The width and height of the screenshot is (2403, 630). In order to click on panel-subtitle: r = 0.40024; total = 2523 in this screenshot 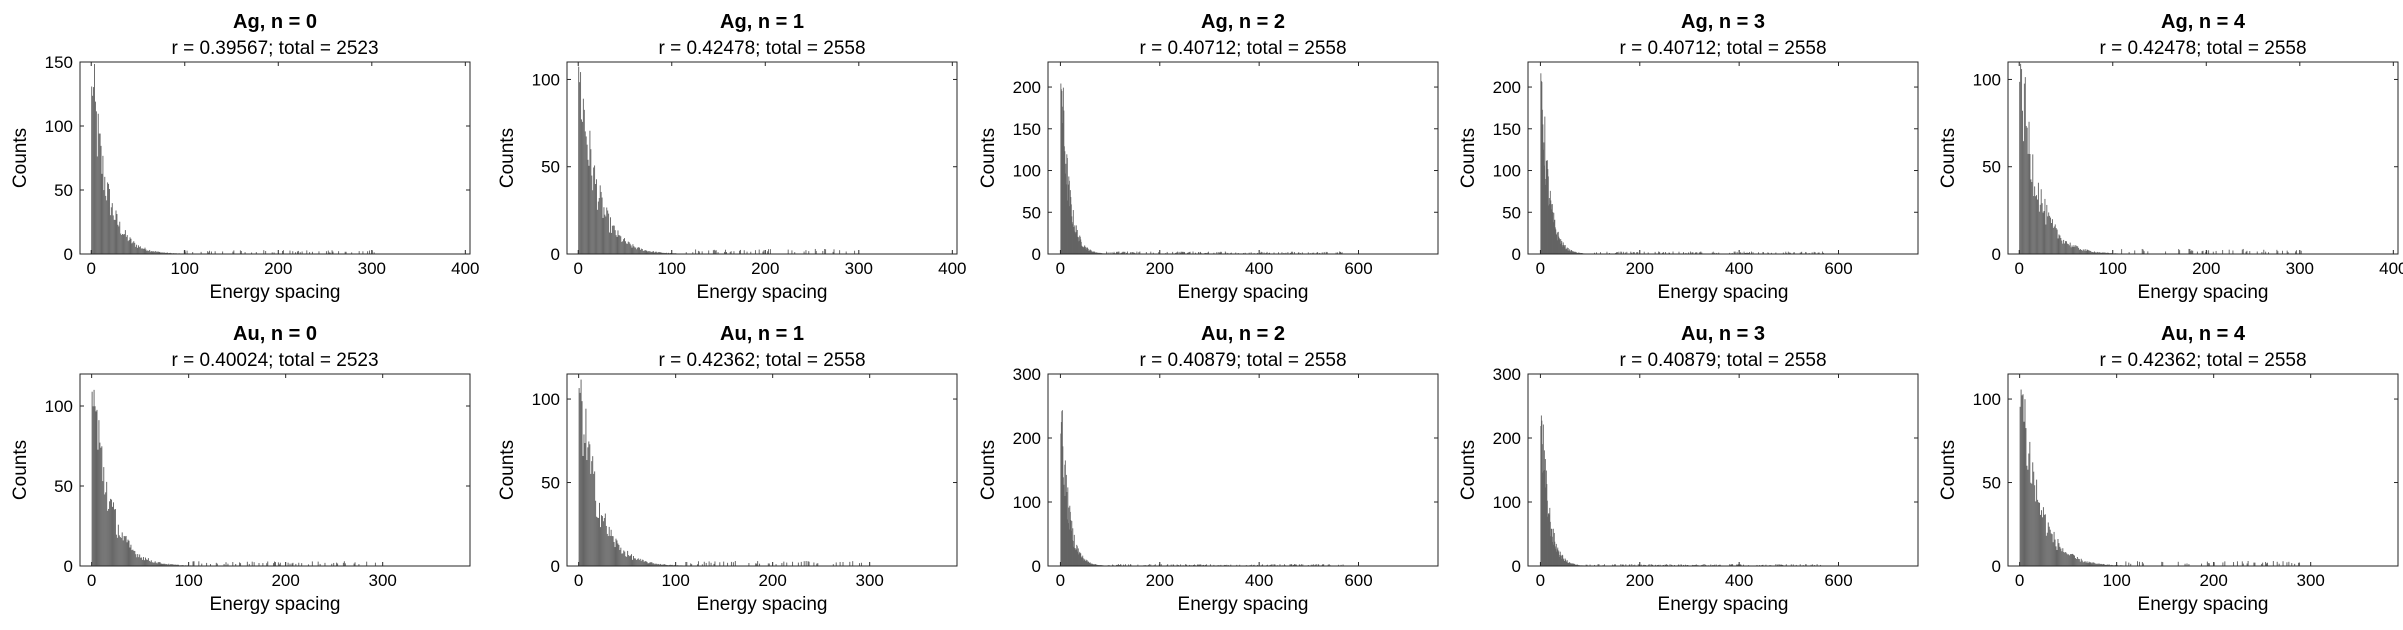, I will do `click(274, 360)`.